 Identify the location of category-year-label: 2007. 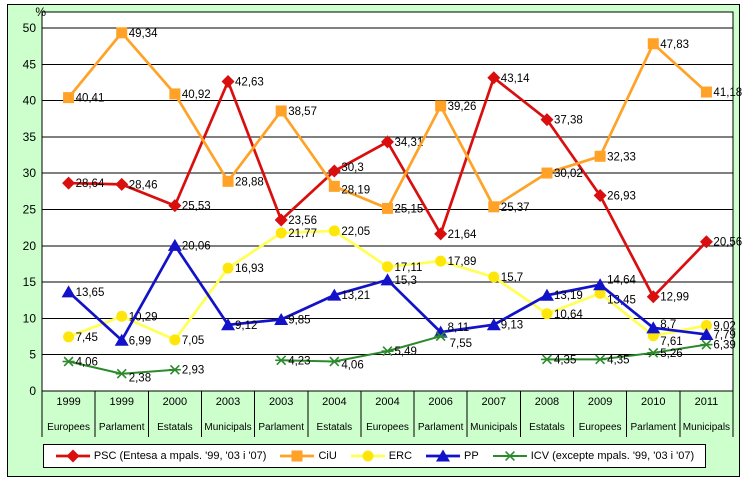
(494, 402).